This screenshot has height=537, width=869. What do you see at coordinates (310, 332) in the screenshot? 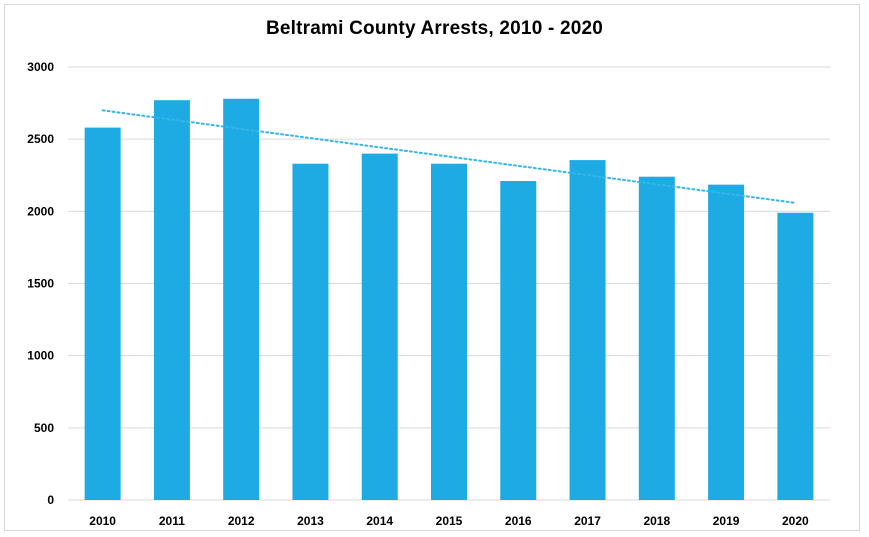
I see `bar-2013` at bounding box center [310, 332].